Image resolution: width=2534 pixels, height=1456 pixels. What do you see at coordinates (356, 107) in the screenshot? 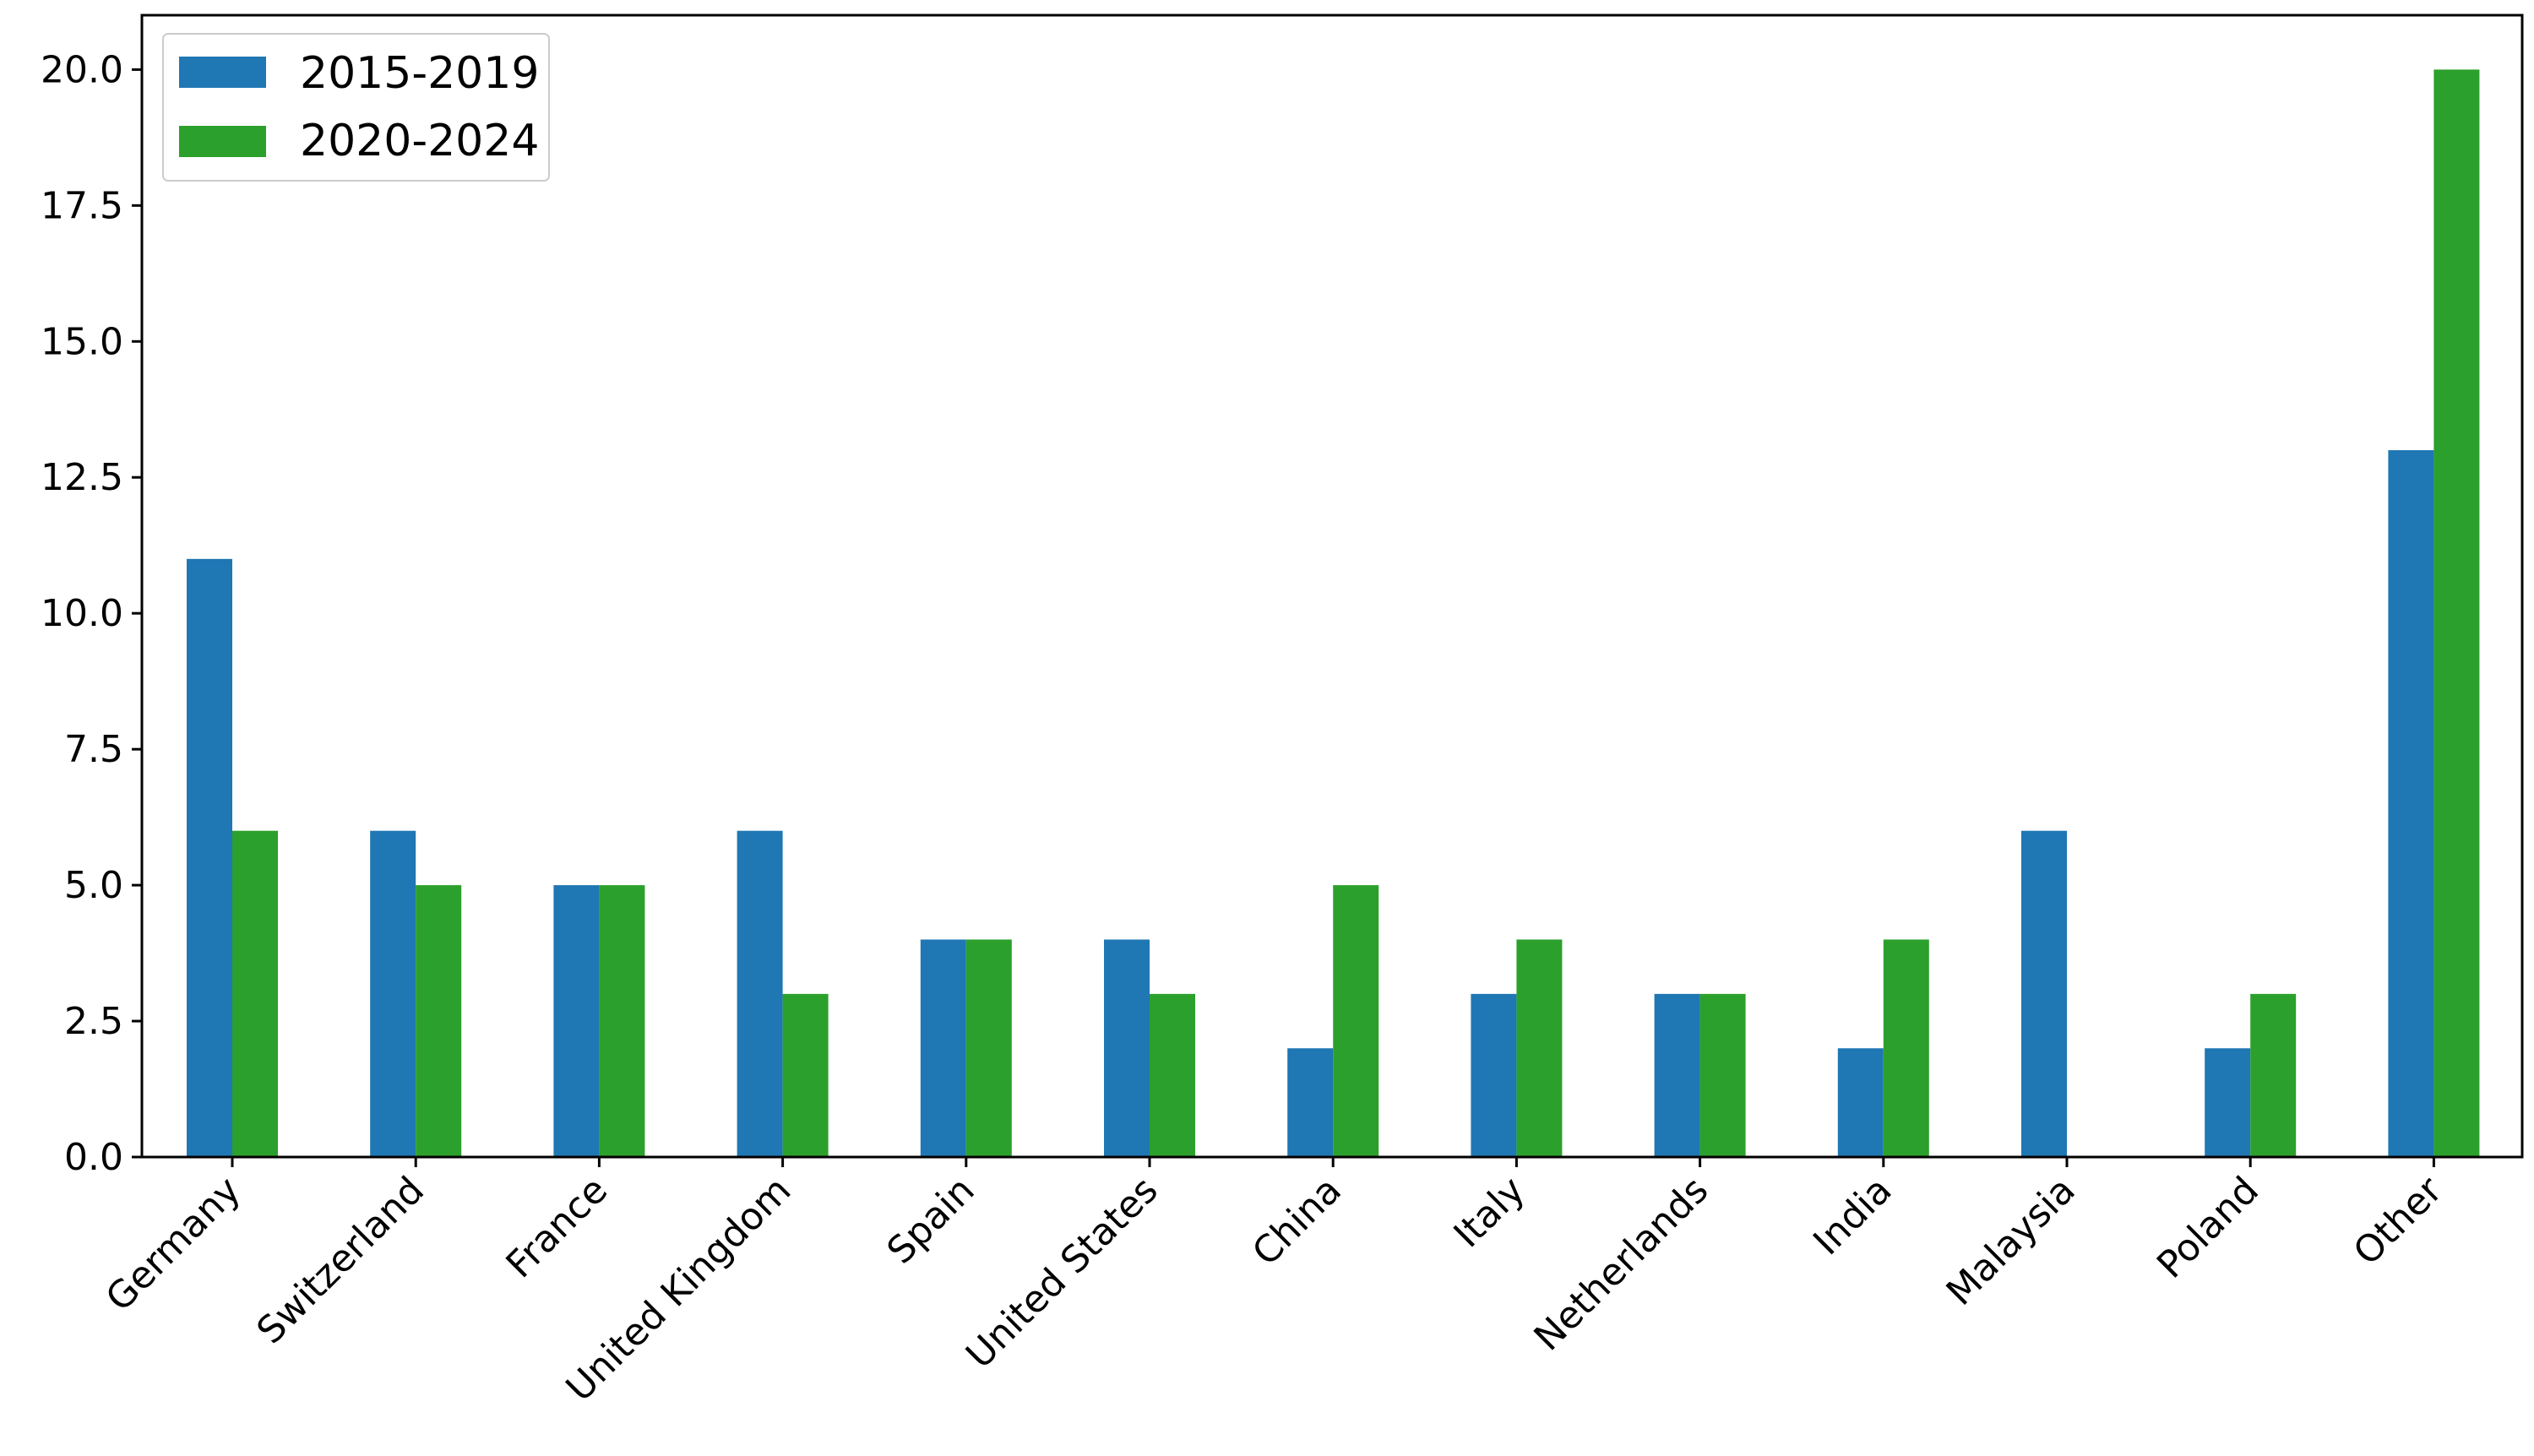
I see `legend: 2015-2019 2020-2024` at bounding box center [356, 107].